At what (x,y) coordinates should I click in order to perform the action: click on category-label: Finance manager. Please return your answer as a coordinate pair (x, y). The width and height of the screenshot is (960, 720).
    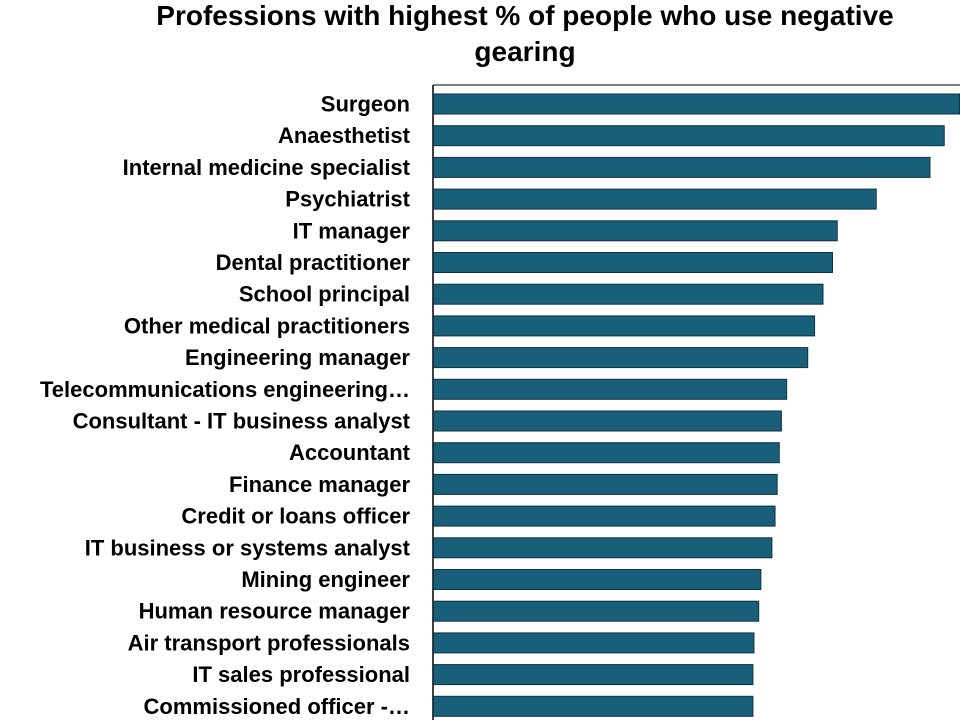
    Looking at the image, I should click on (319, 484).